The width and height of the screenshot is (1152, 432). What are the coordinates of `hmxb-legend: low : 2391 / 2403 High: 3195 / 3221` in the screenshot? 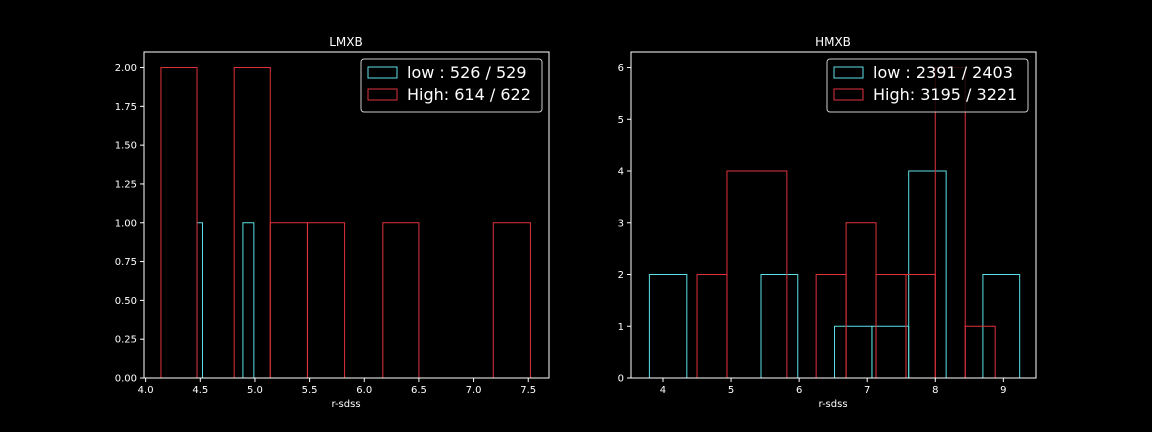 It's located at (927, 85).